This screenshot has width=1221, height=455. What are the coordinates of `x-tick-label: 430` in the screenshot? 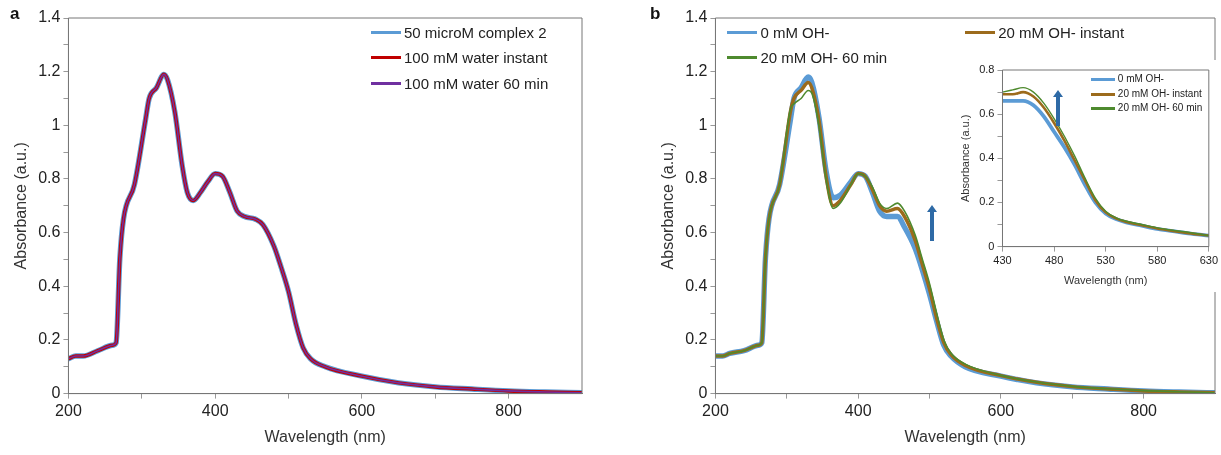 It's located at (1002, 260).